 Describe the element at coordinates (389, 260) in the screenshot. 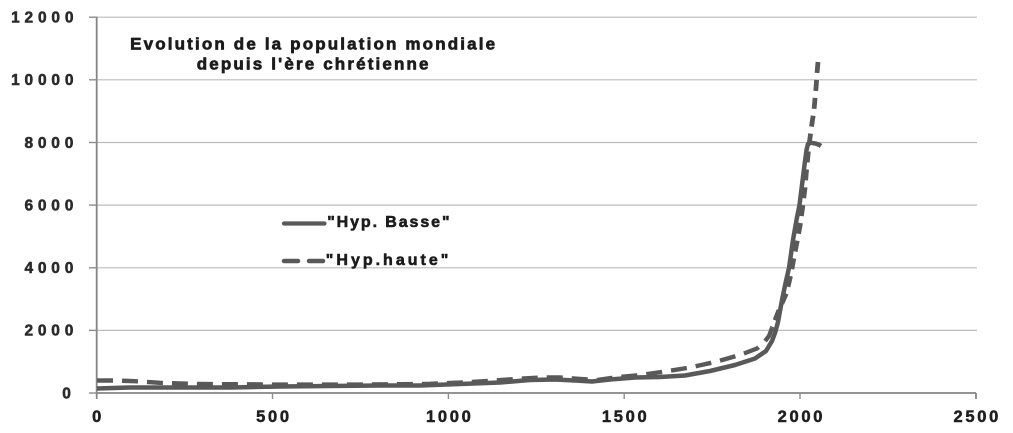

I see `svg-text: "Hyp.haute"` at that location.